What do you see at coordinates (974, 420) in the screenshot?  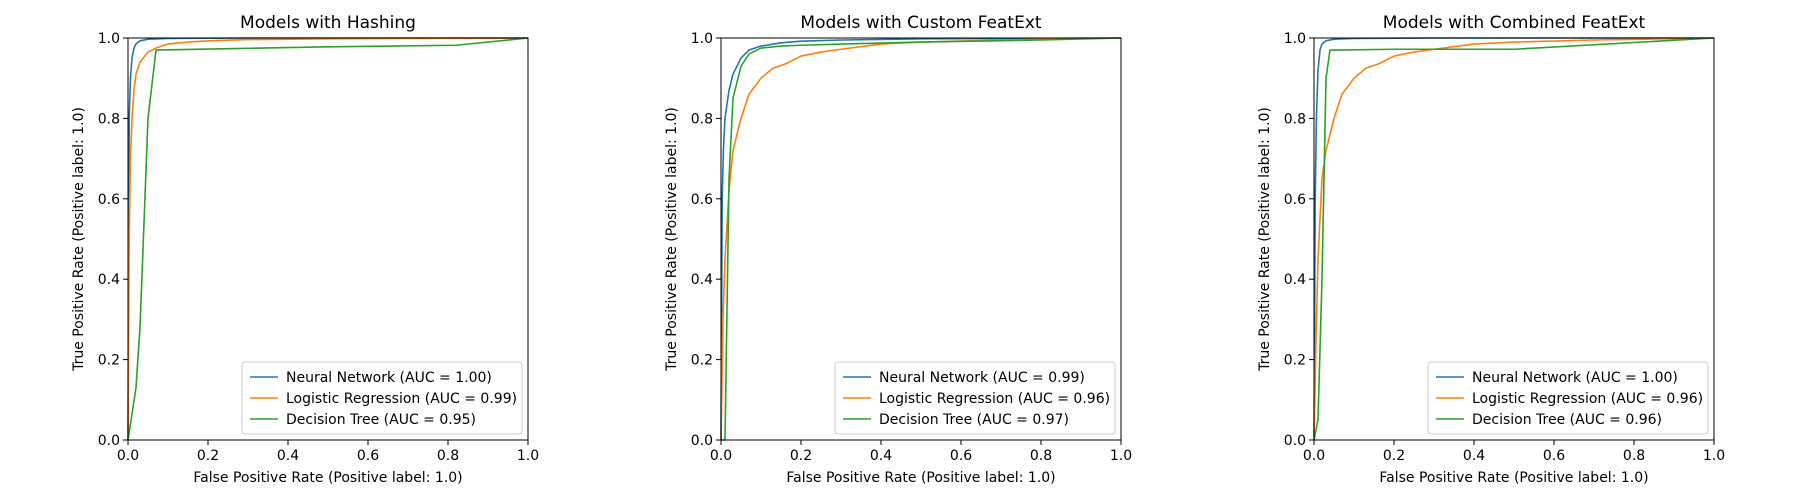 I see `legend-entry: Decision Tree (AUC = 0.97)` at bounding box center [974, 420].